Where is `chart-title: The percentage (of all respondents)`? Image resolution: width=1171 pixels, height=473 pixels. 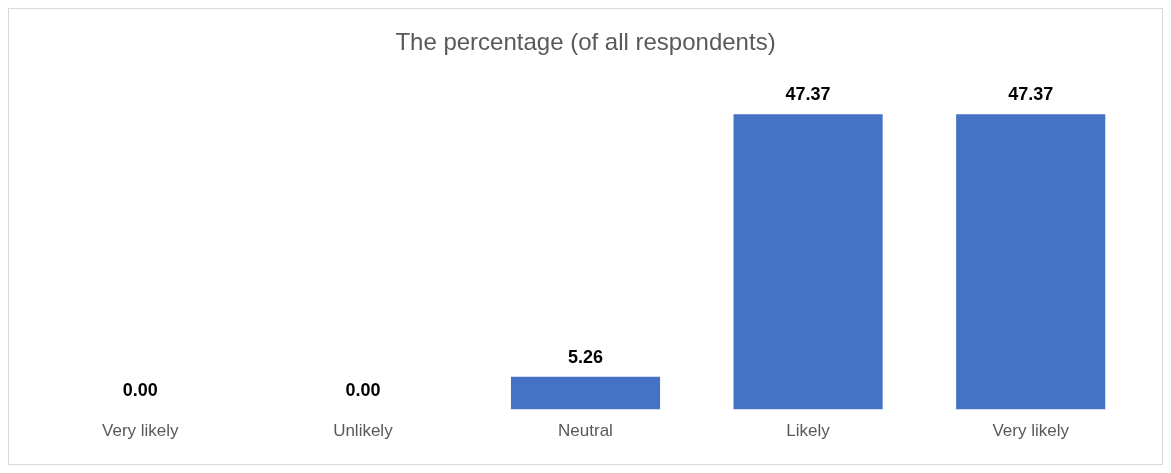 chart-title: The percentage (of all respondents) is located at coordinates (585, 42).